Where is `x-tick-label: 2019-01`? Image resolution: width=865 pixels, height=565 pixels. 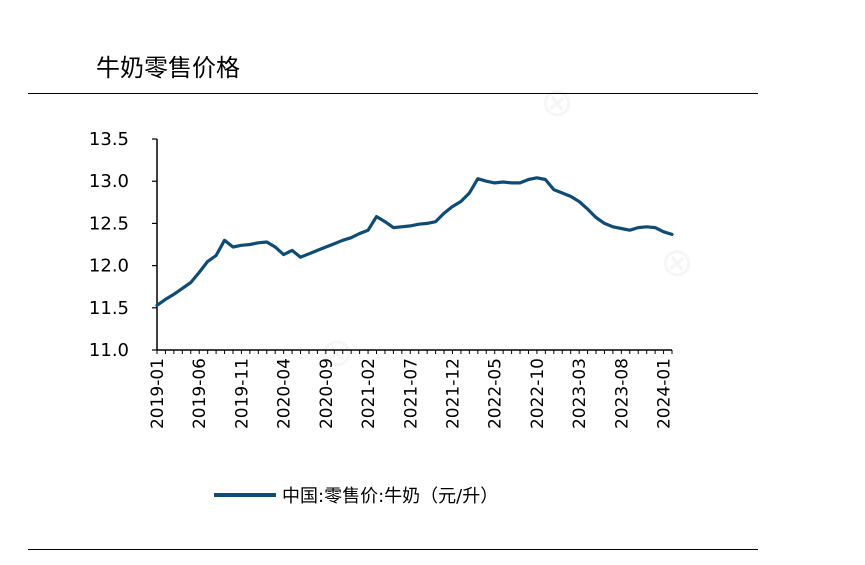
x-tick-label: 2019-01 is located at coordinates (158, 393).